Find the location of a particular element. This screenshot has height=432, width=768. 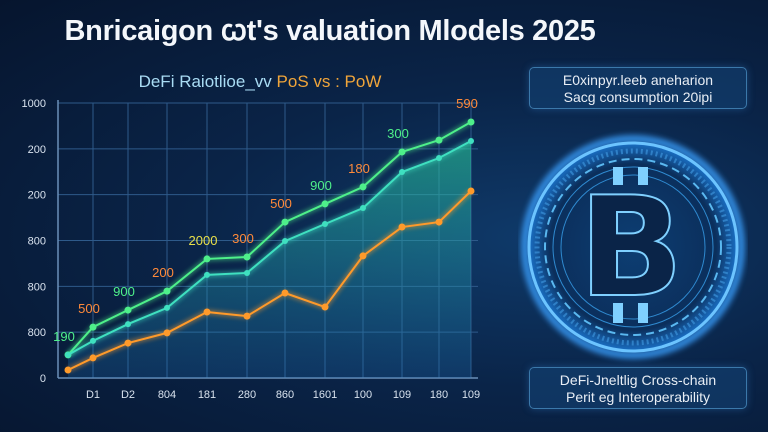

x-tick-label: D1 is located at coordinates (93, 394).